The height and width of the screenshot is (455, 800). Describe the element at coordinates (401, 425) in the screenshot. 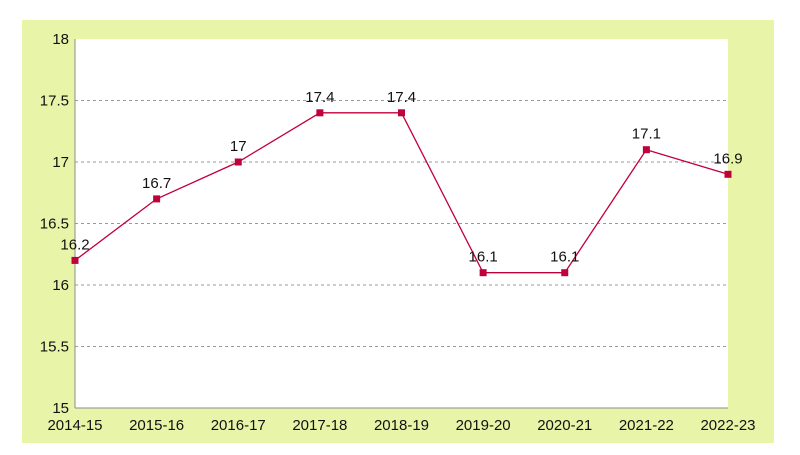

I see `x-tick-label-2018-19: 2018-19` at that location.